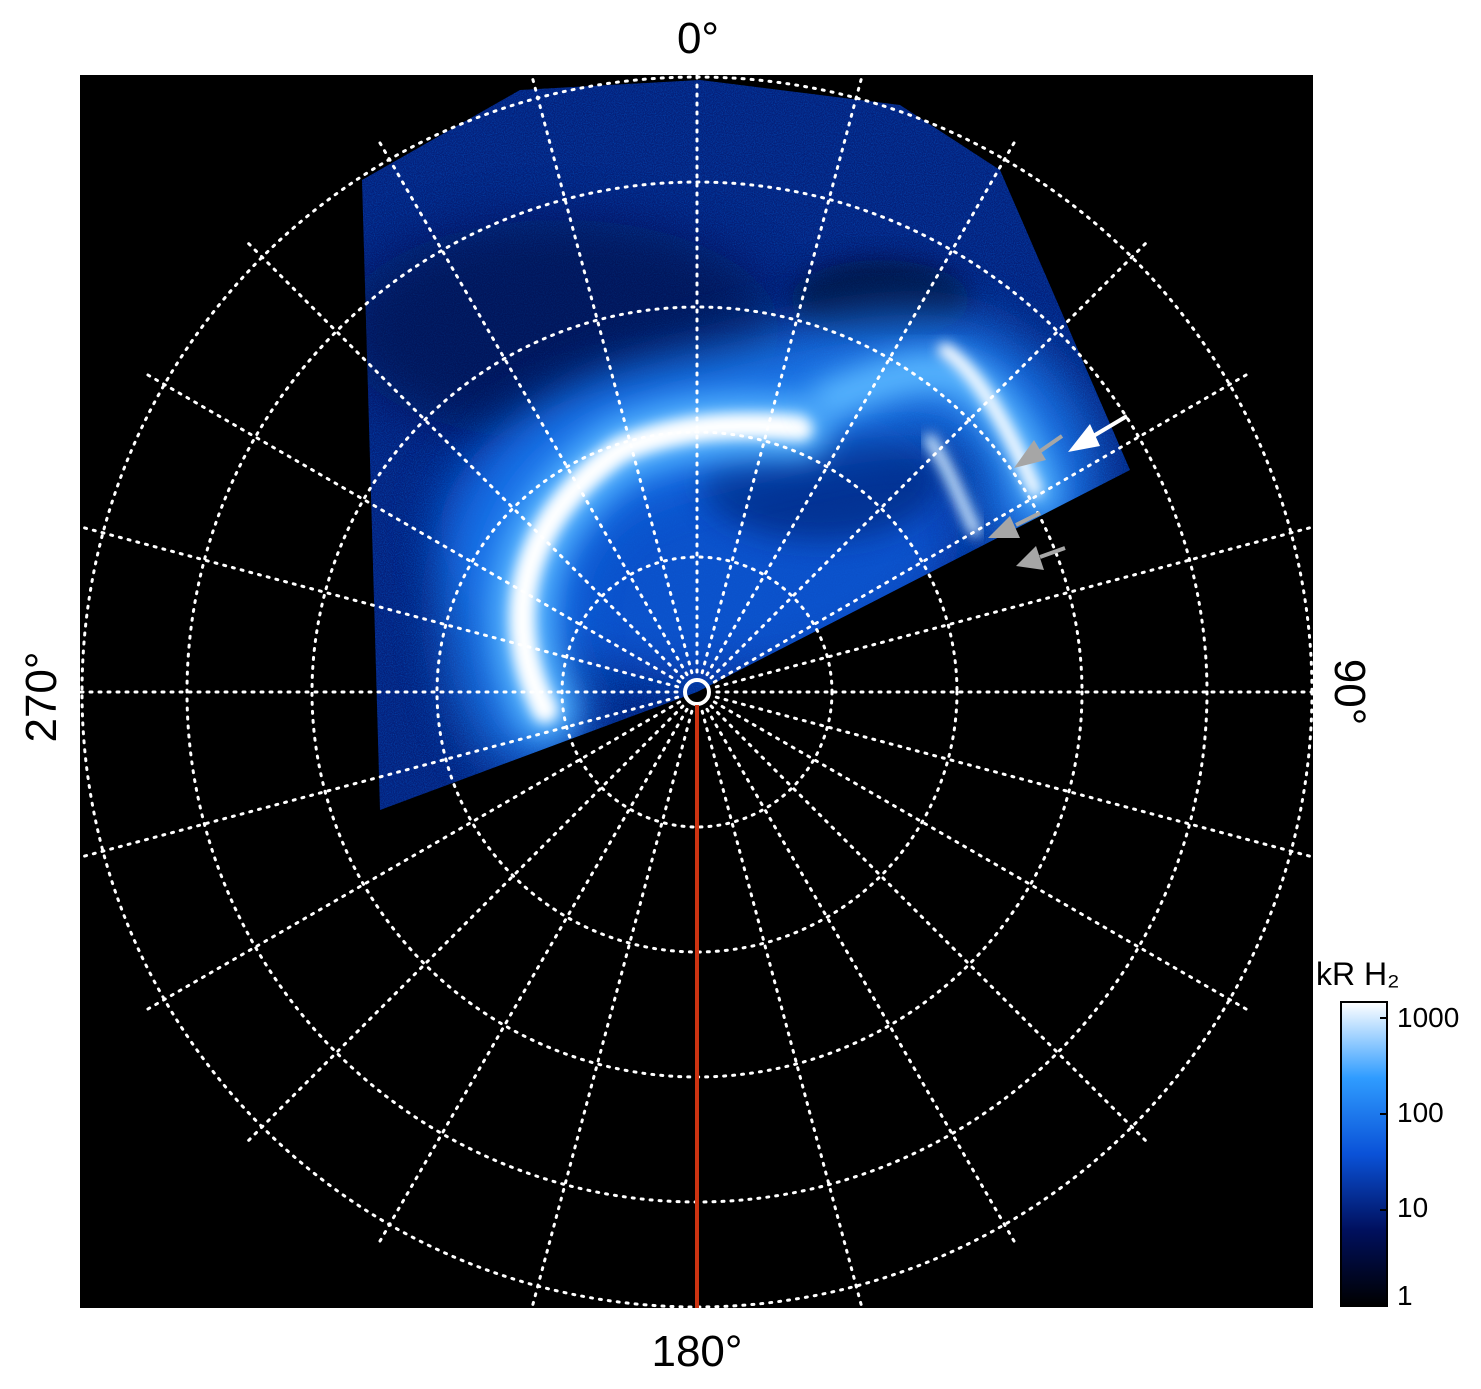 This screenshot has width=1481, height=1389. I want to click on colorbar-tick-label: 10, so click(1413, 1207).